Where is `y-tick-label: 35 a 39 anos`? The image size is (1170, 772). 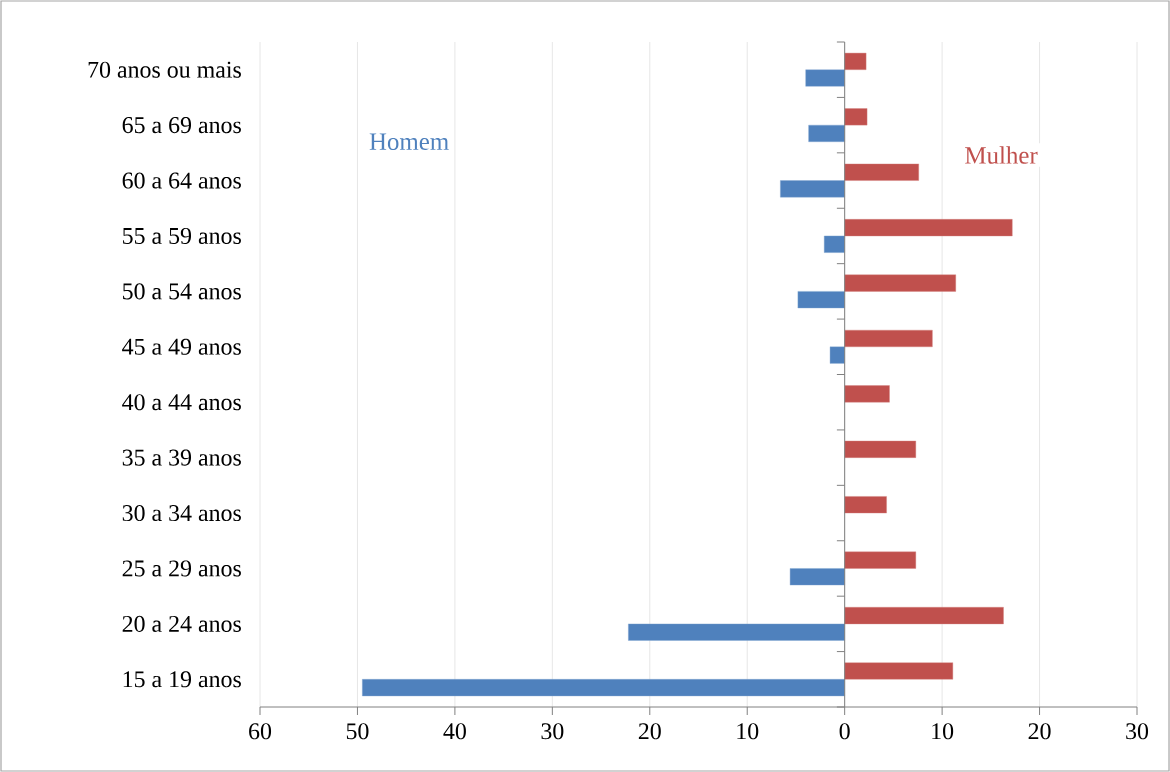 y-tick-label: 35 a 39 anos is located at coordinates (181, 457).